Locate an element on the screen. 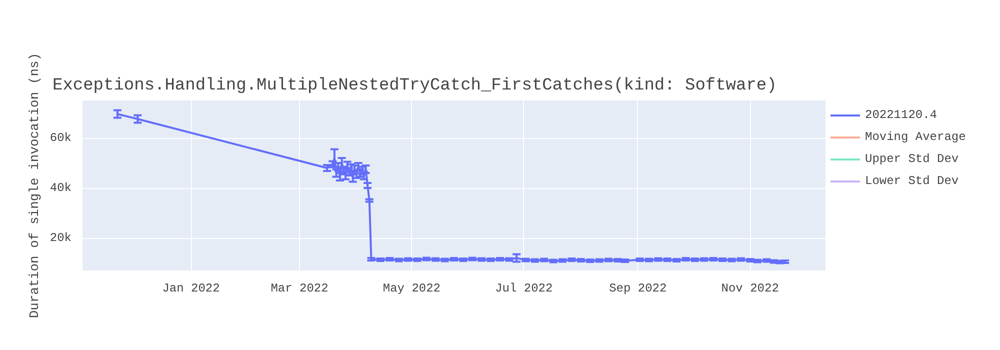 Image resolution: width=1000 pixels, height=350 pixels. y-tick-label: 20k is located at coordinates (61, 238).